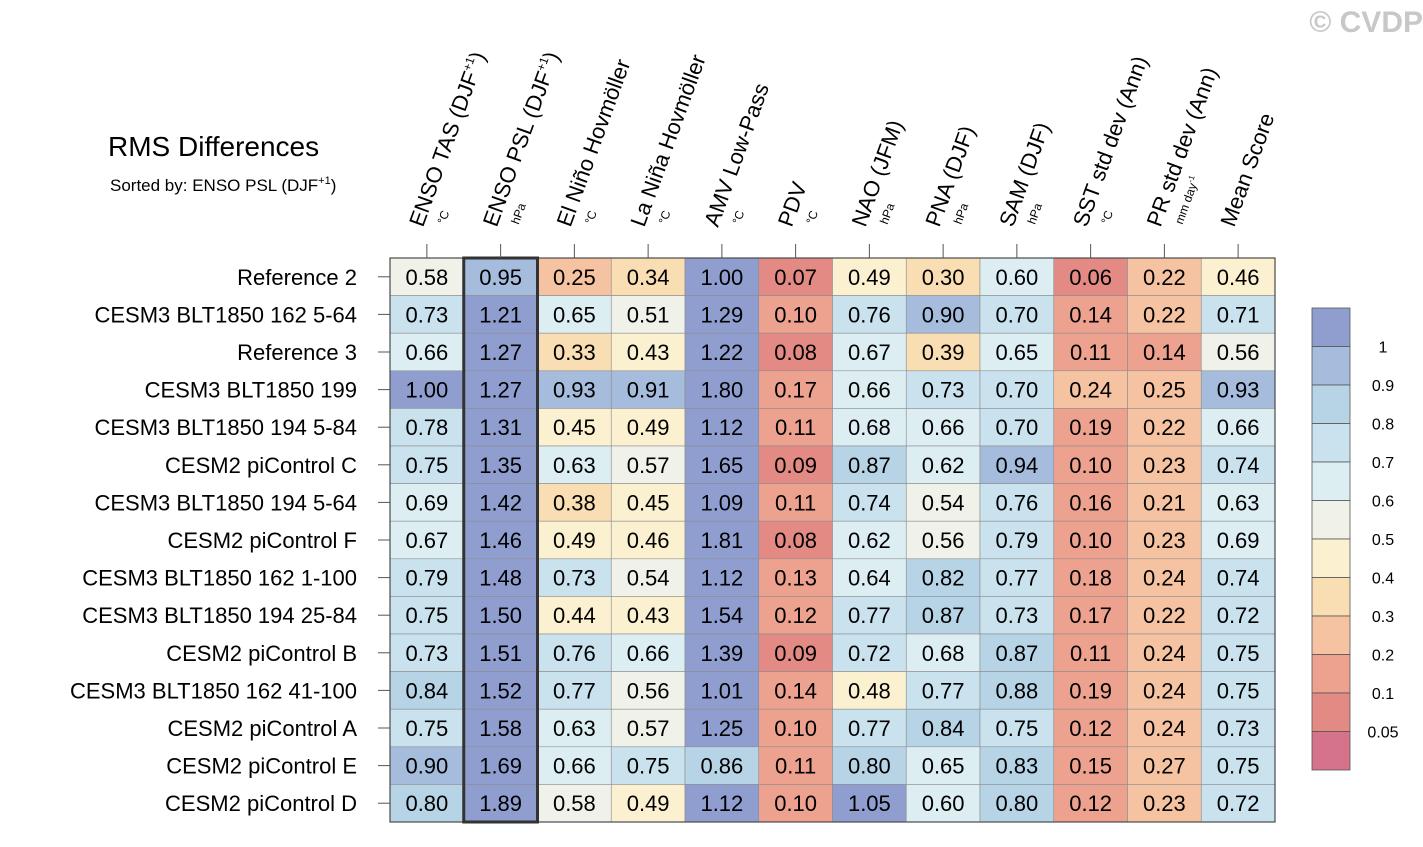 This screenshot has height=847, width=1423. What do you see at coordinates (869, 803) in the screenshot?
I see `cell-value-label: 1.05` at bounding box center [869, 803].